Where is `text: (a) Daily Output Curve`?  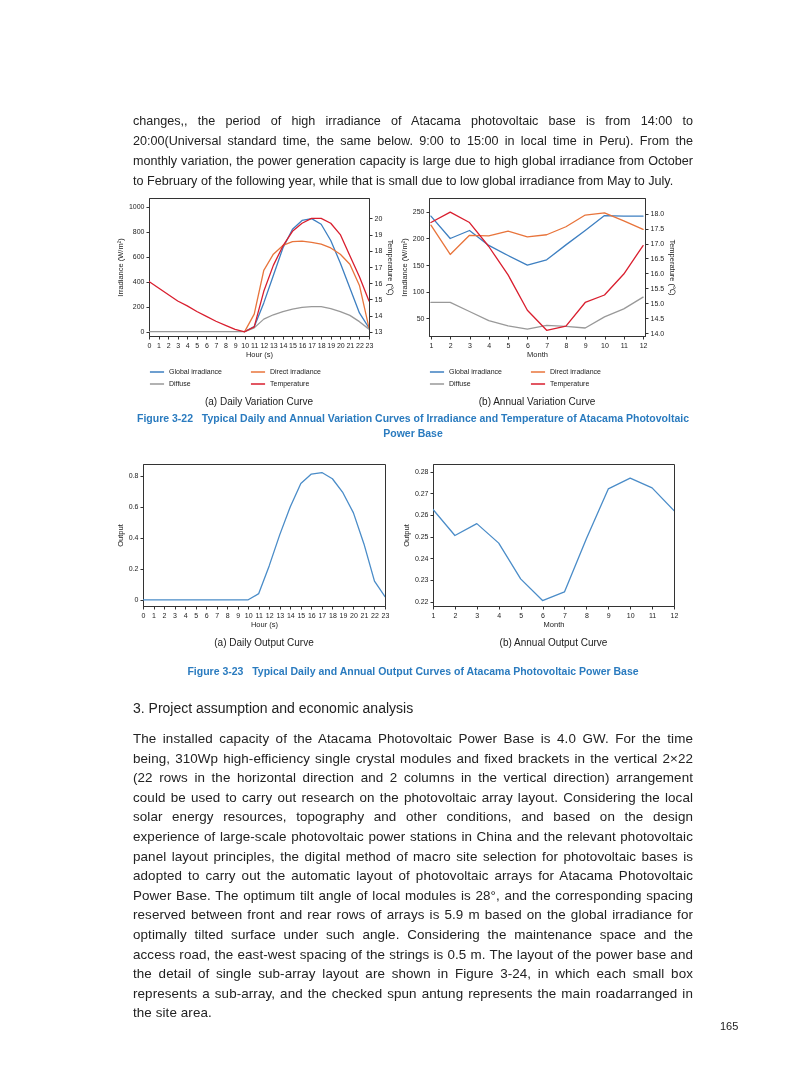 text: (a) Daily Output Curve is located at coordinates (264, 642).